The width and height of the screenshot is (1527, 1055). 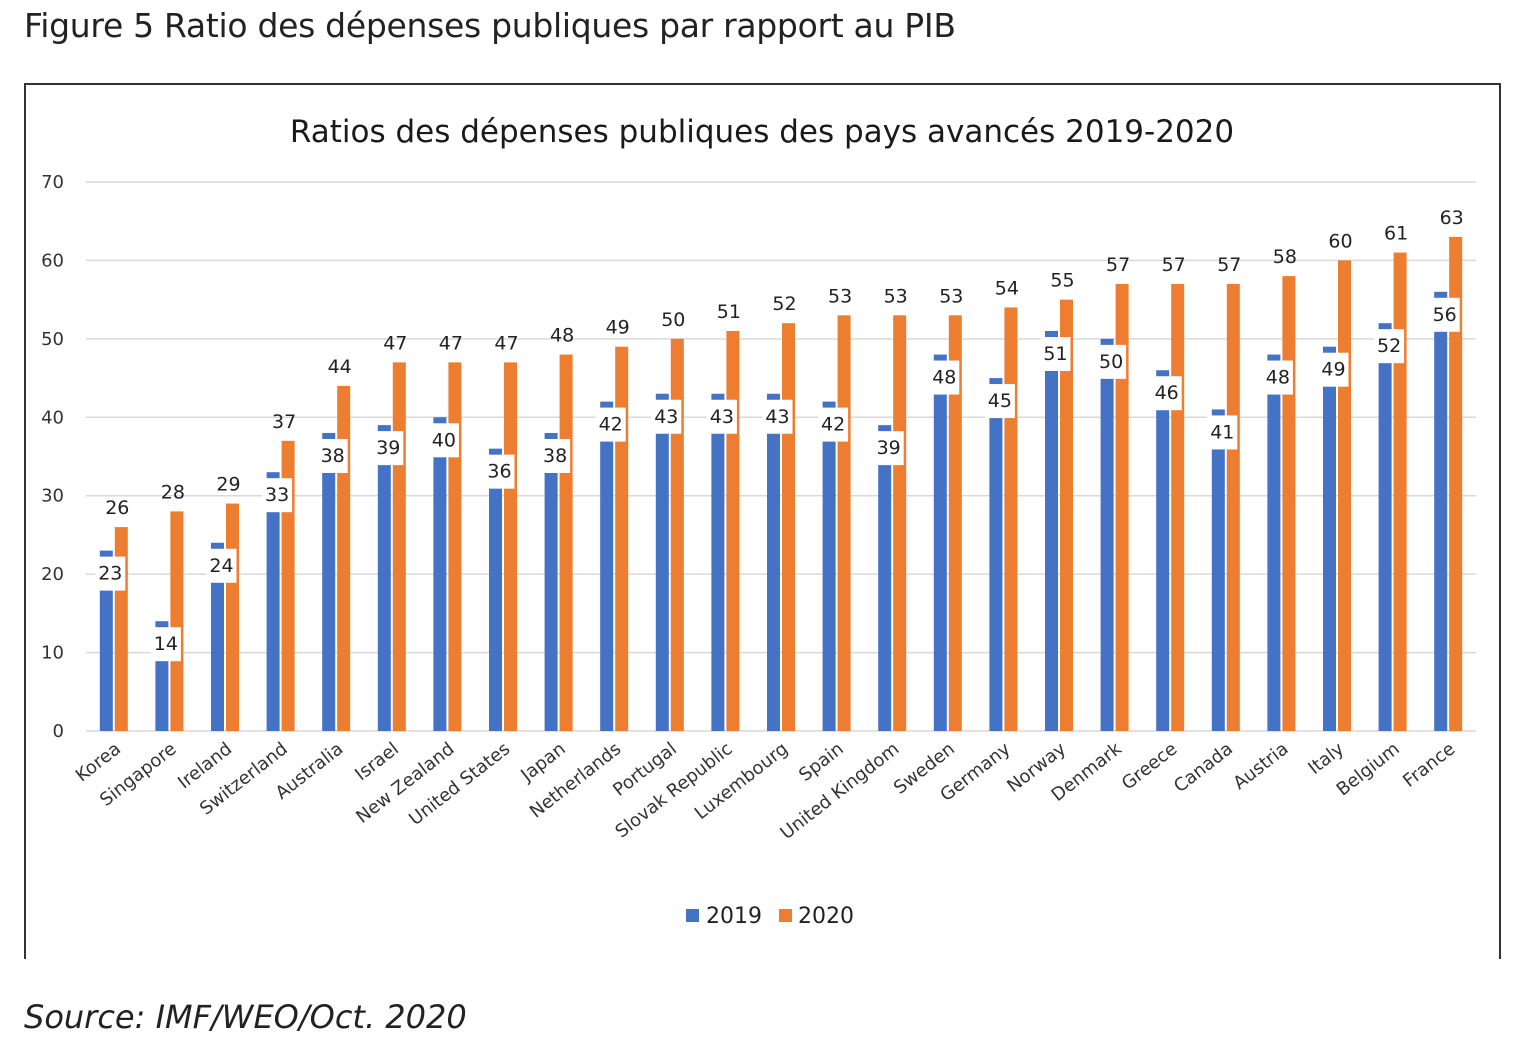 I want to click on value-label-2019: 46, so click(x=1167, y=393).